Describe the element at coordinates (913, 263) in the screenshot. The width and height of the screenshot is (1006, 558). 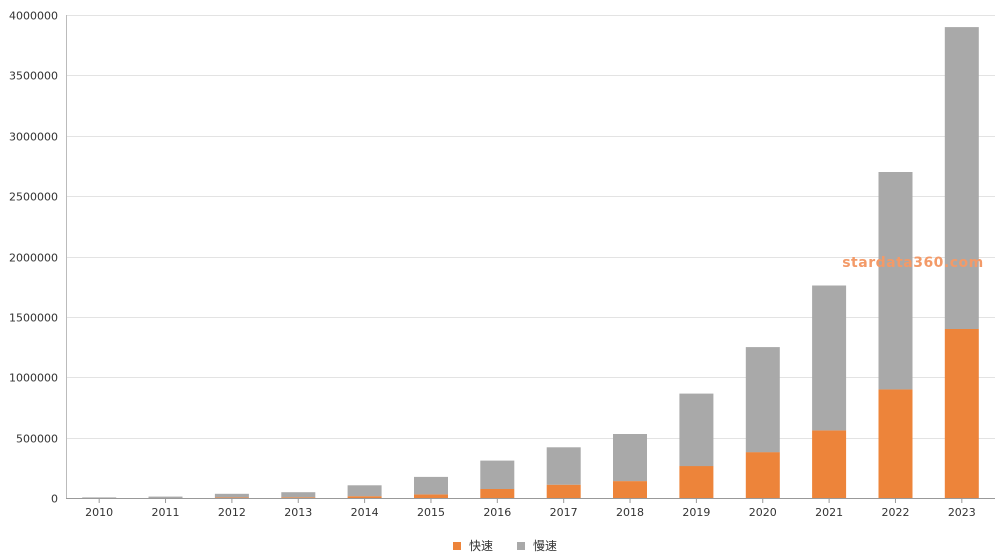
I see `watermark: stardata360.com` at that location.